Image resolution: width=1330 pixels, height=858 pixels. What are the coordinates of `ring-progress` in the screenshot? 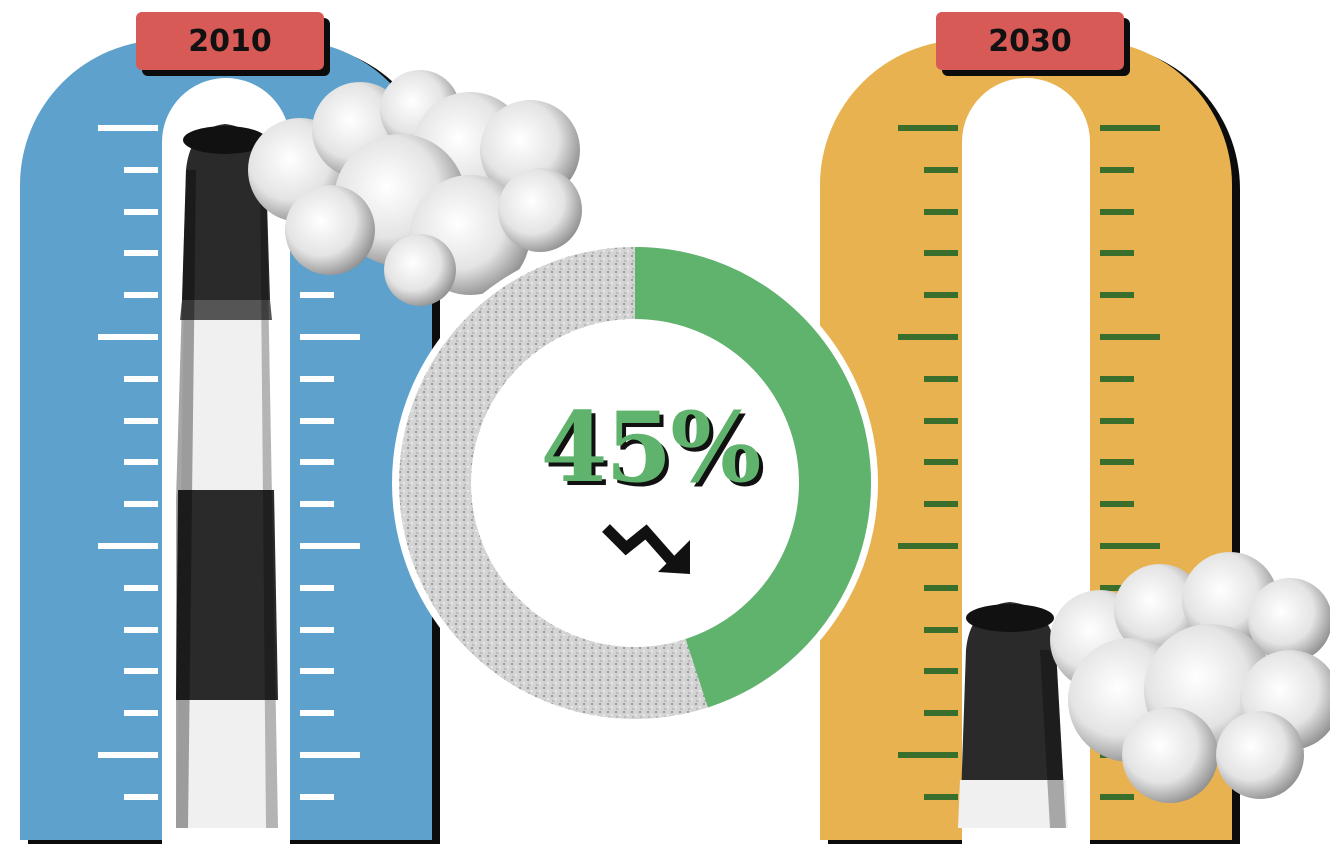 It's located at (752, 477).